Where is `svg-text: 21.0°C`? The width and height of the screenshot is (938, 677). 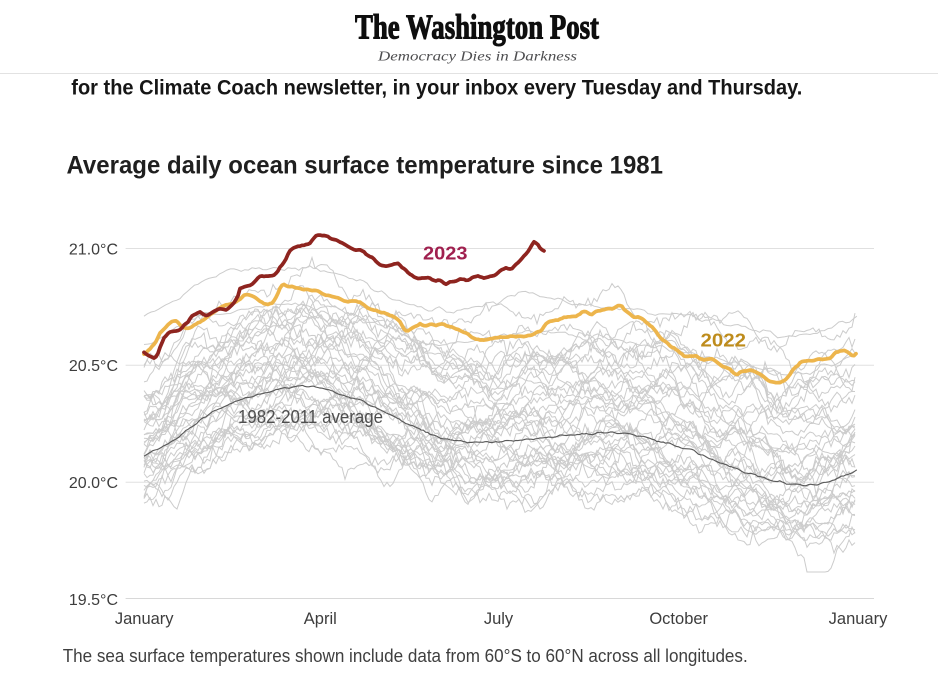 svg-text: 21.0°C is located at coordinates (93, 249).